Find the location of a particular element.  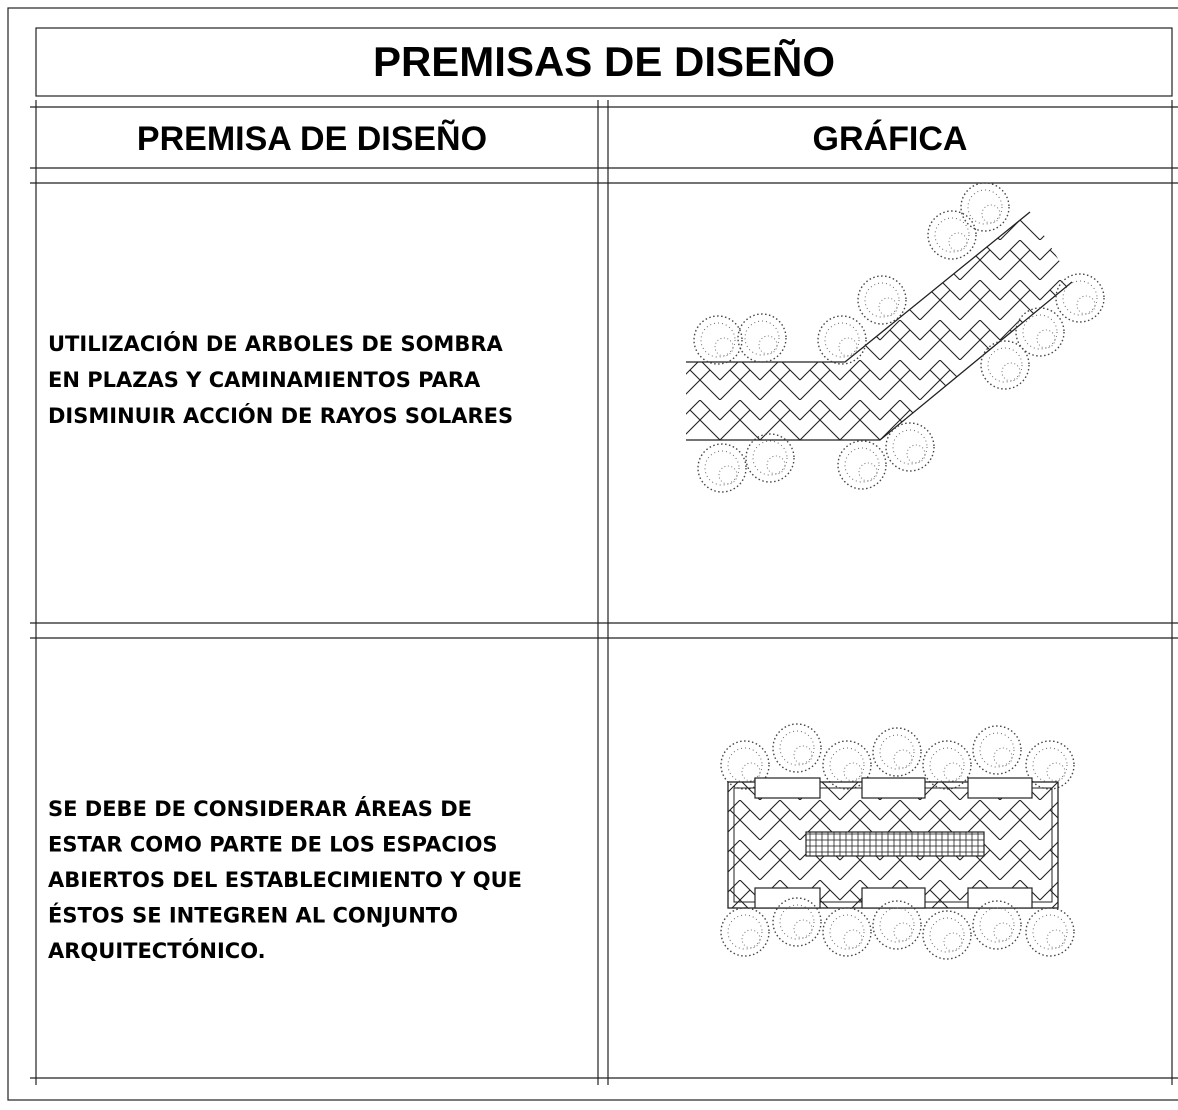

premise-text: ABIERTOS DEL ESTABLECIMIENTO Y QUE is located at coordinates (285, 880).